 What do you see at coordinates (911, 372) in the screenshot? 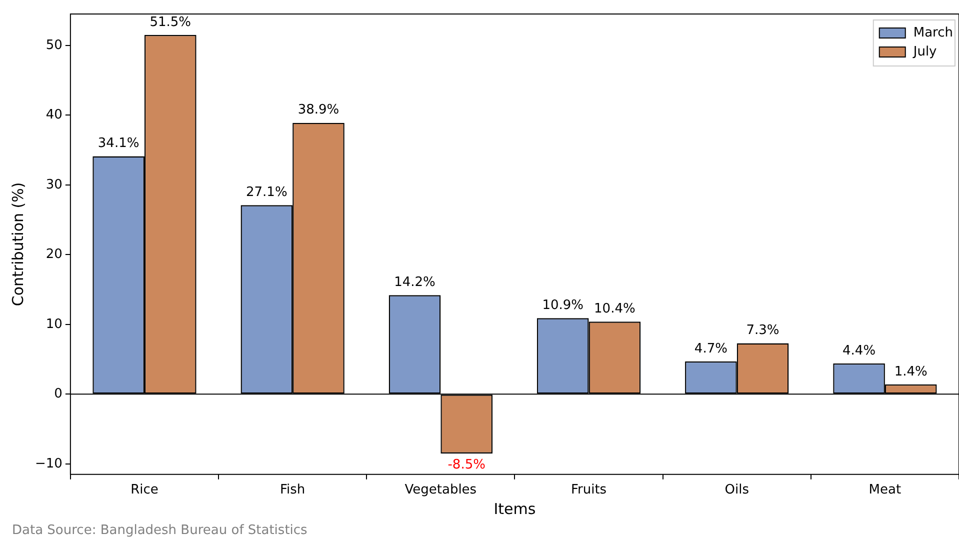
I see `data-label: 1.4%` at bounding box center [911, 372].